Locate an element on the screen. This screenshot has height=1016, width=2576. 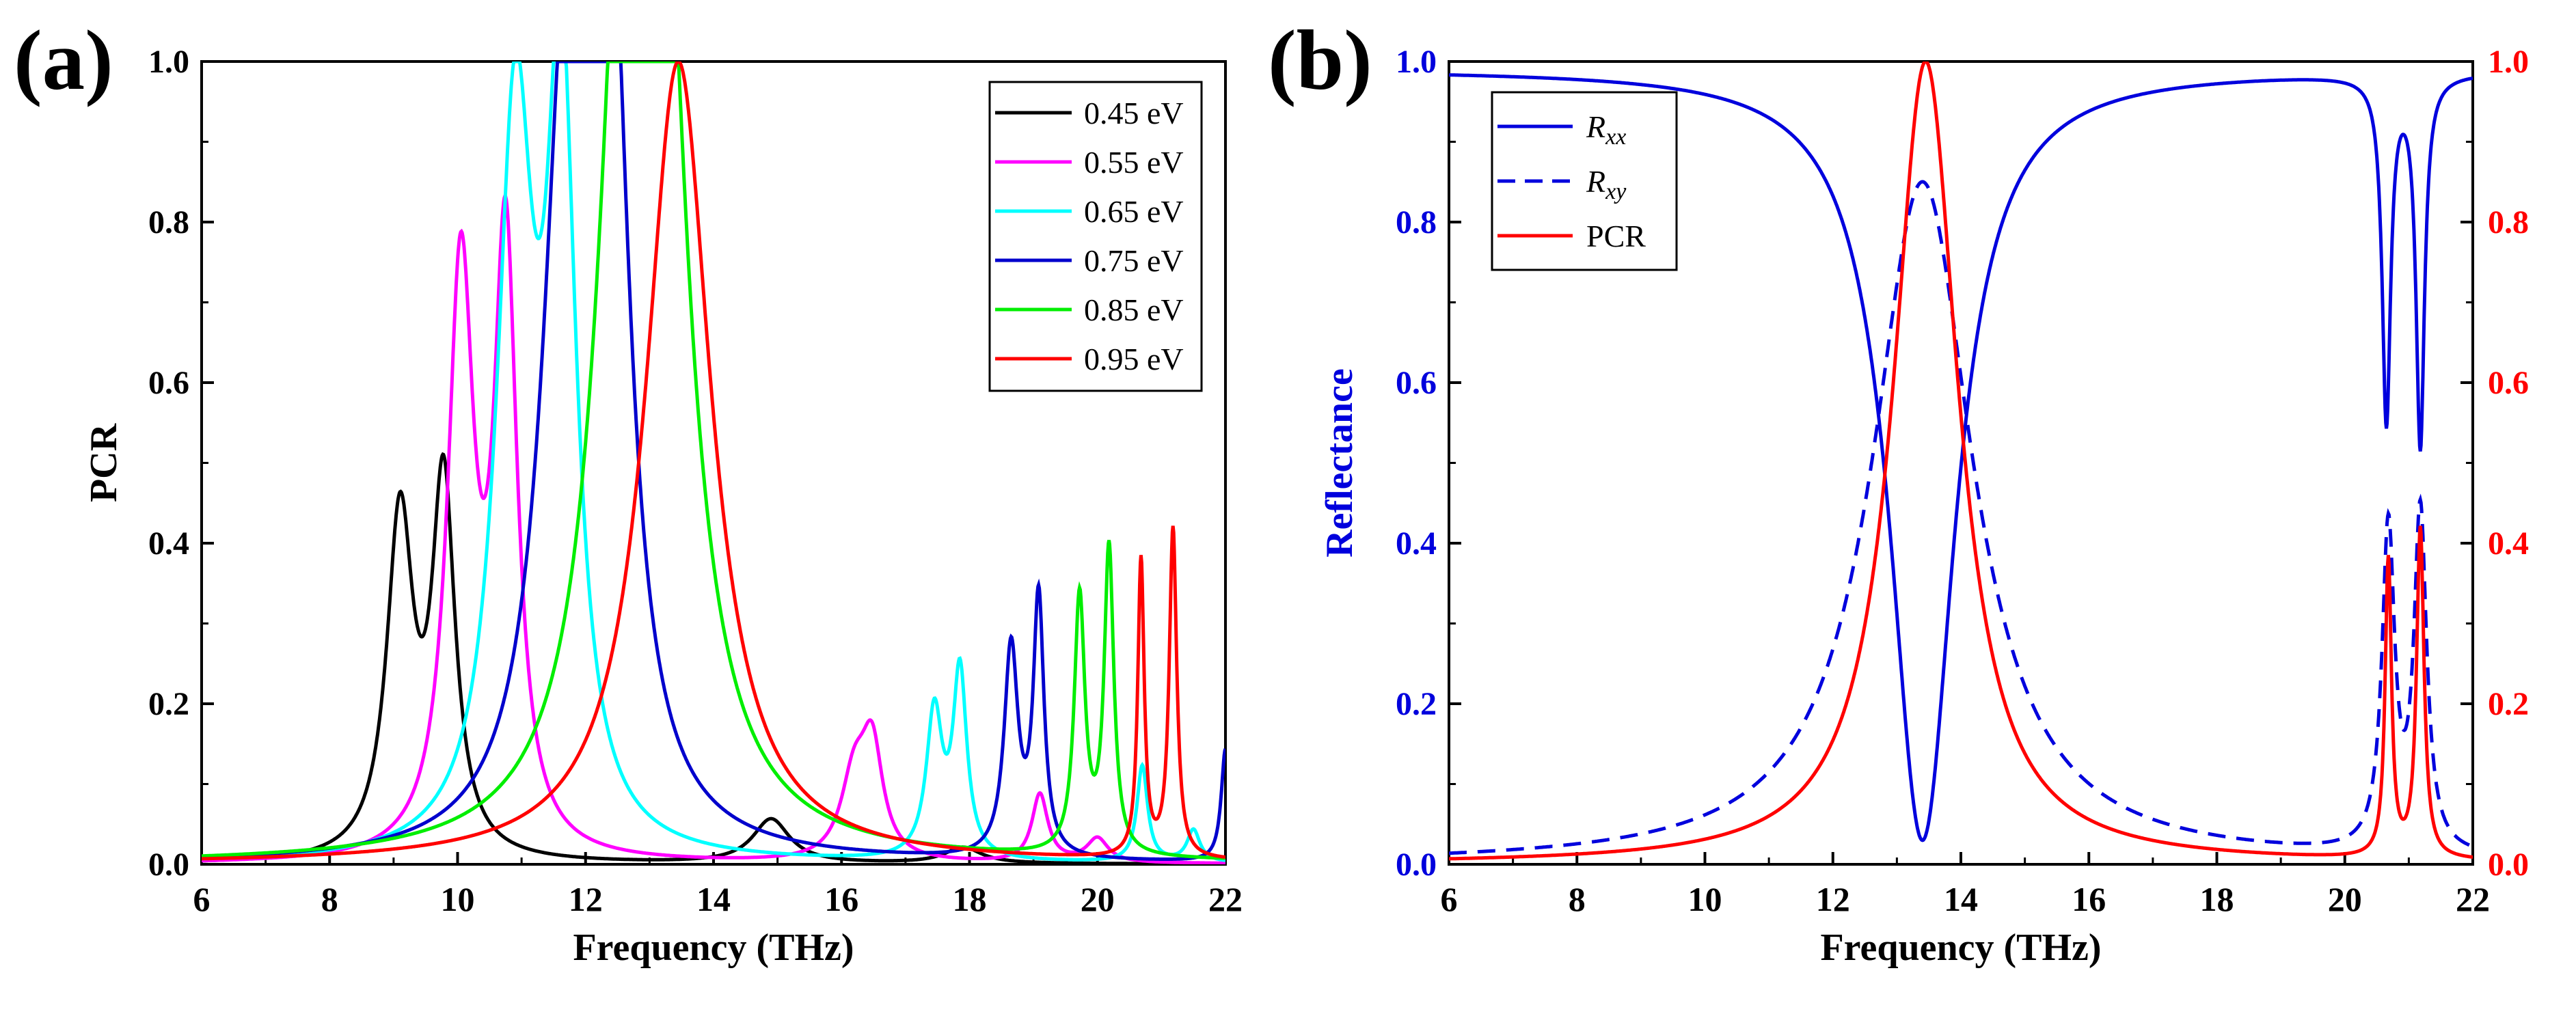
panel-b-label: (b) is located at coordinates (1320, 61).